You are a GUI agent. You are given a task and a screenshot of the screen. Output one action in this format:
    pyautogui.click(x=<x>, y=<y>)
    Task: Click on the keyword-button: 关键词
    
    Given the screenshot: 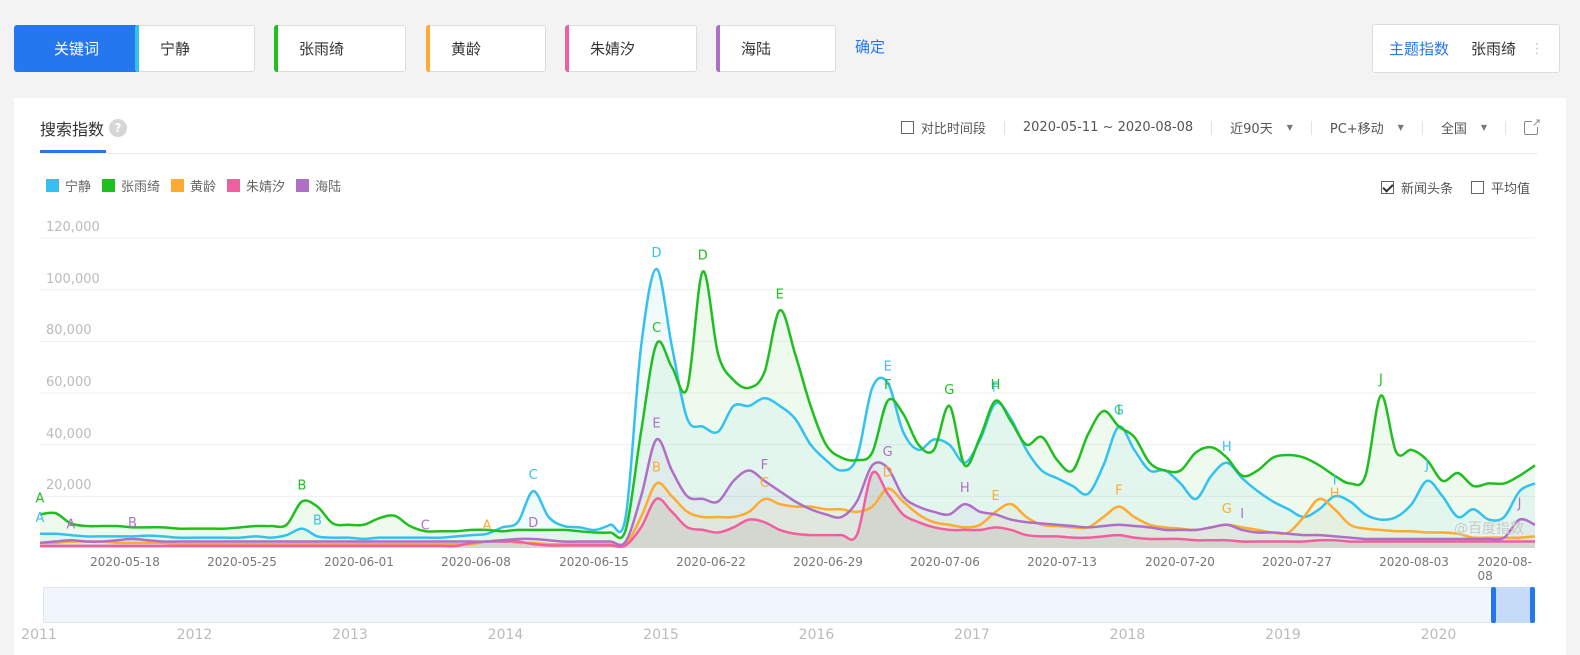 What is the action you would take?
    pyautogui.click(x=76, y=48)
    